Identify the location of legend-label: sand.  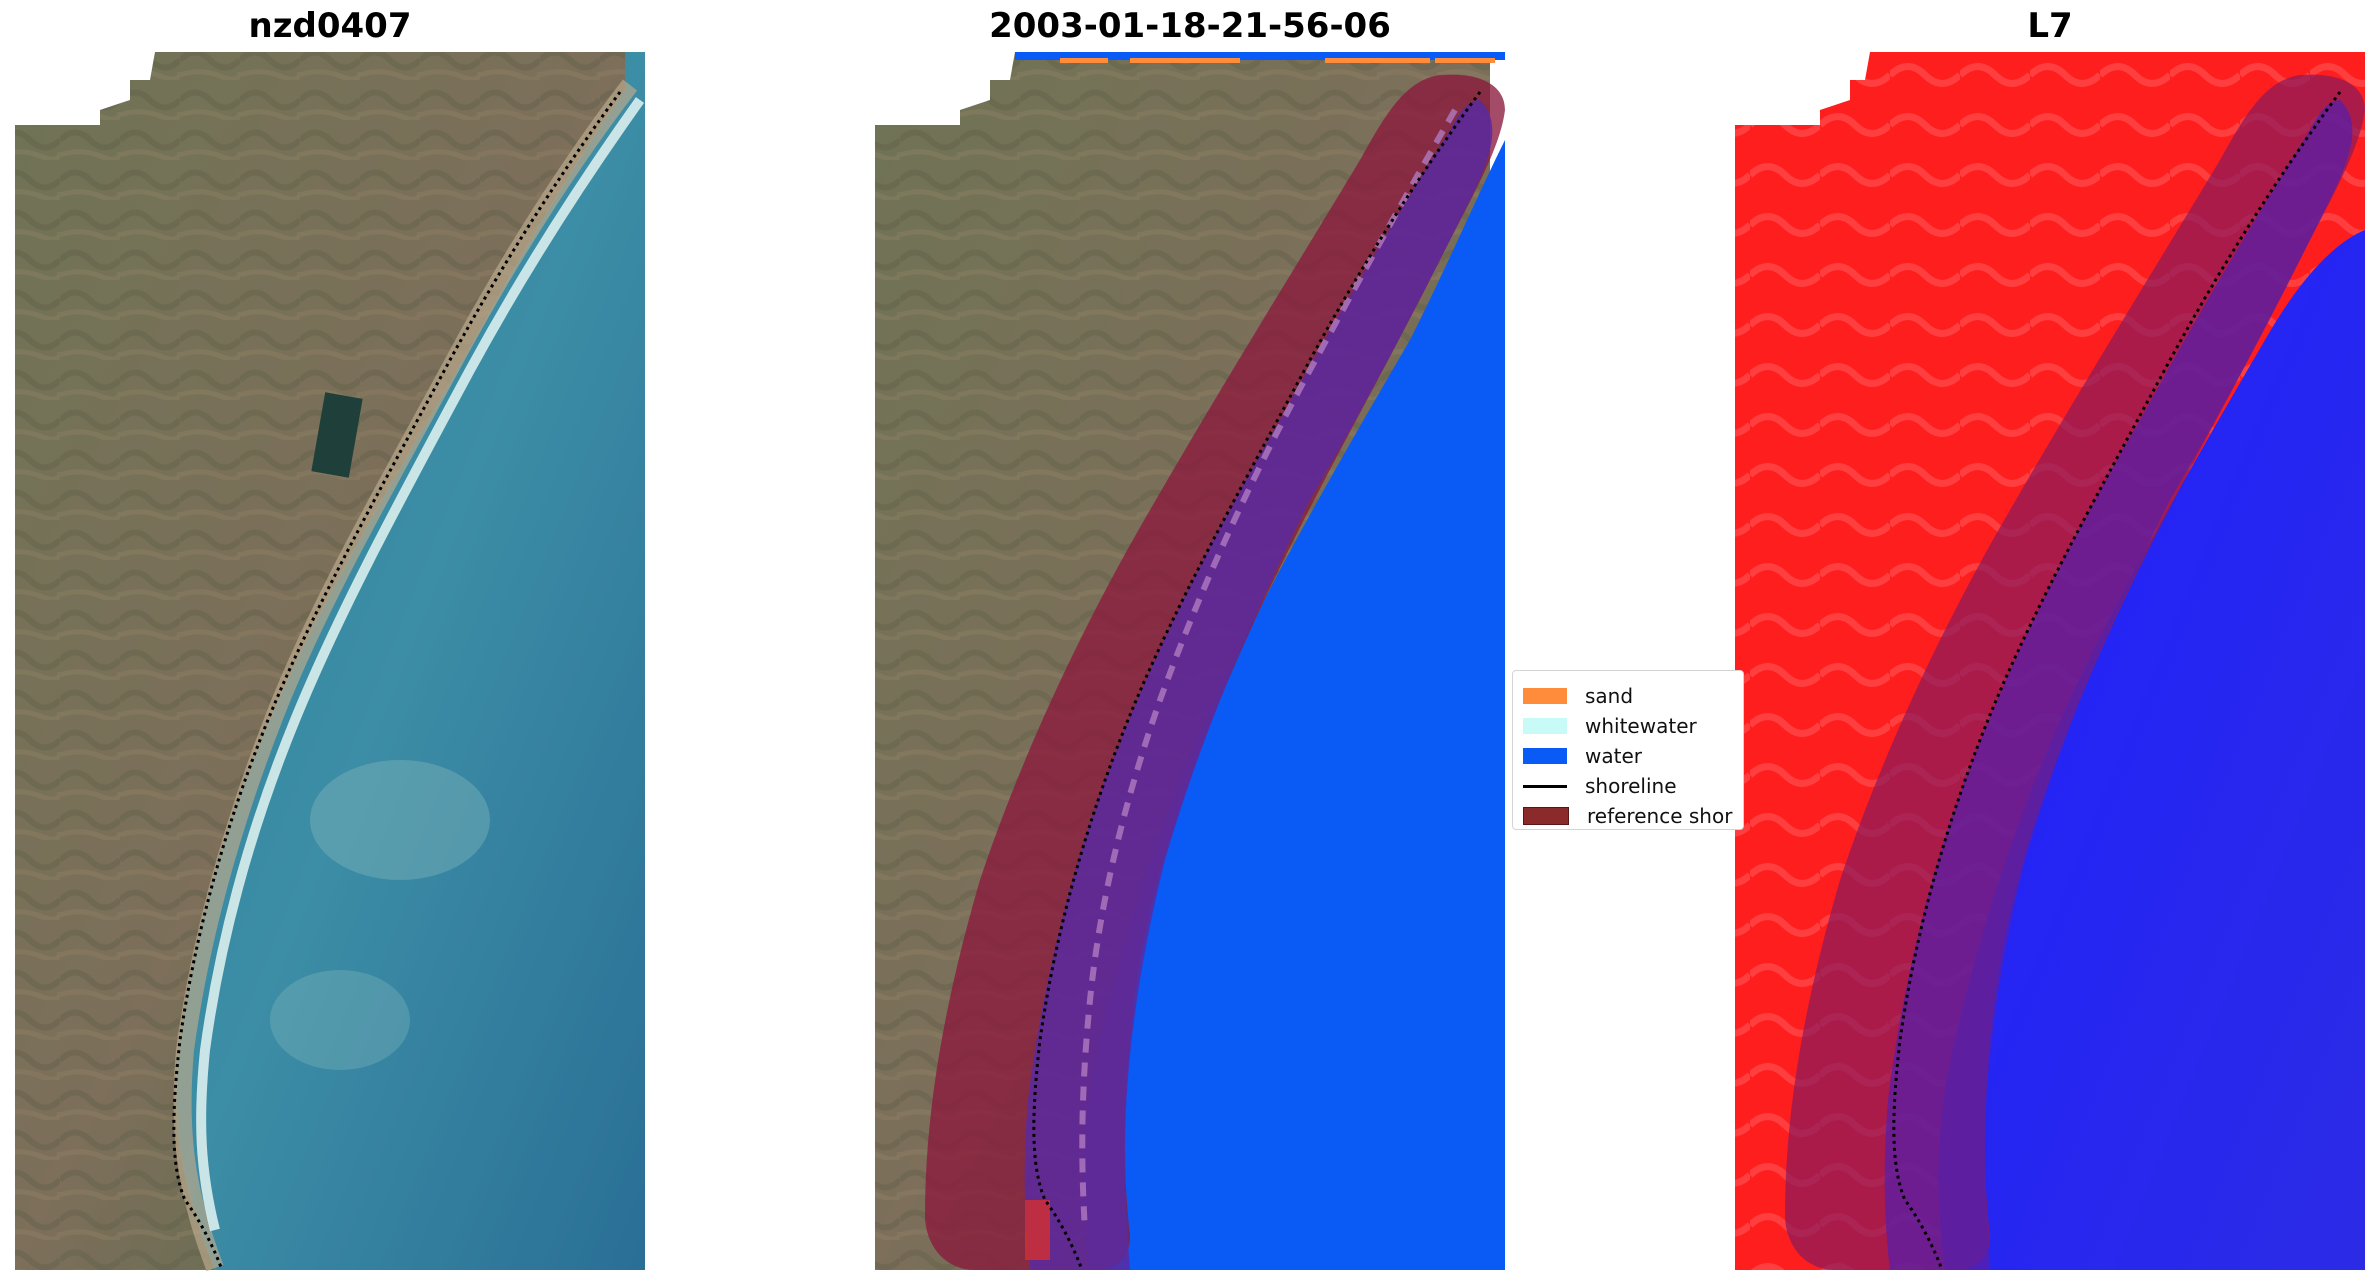
(1609, 696).